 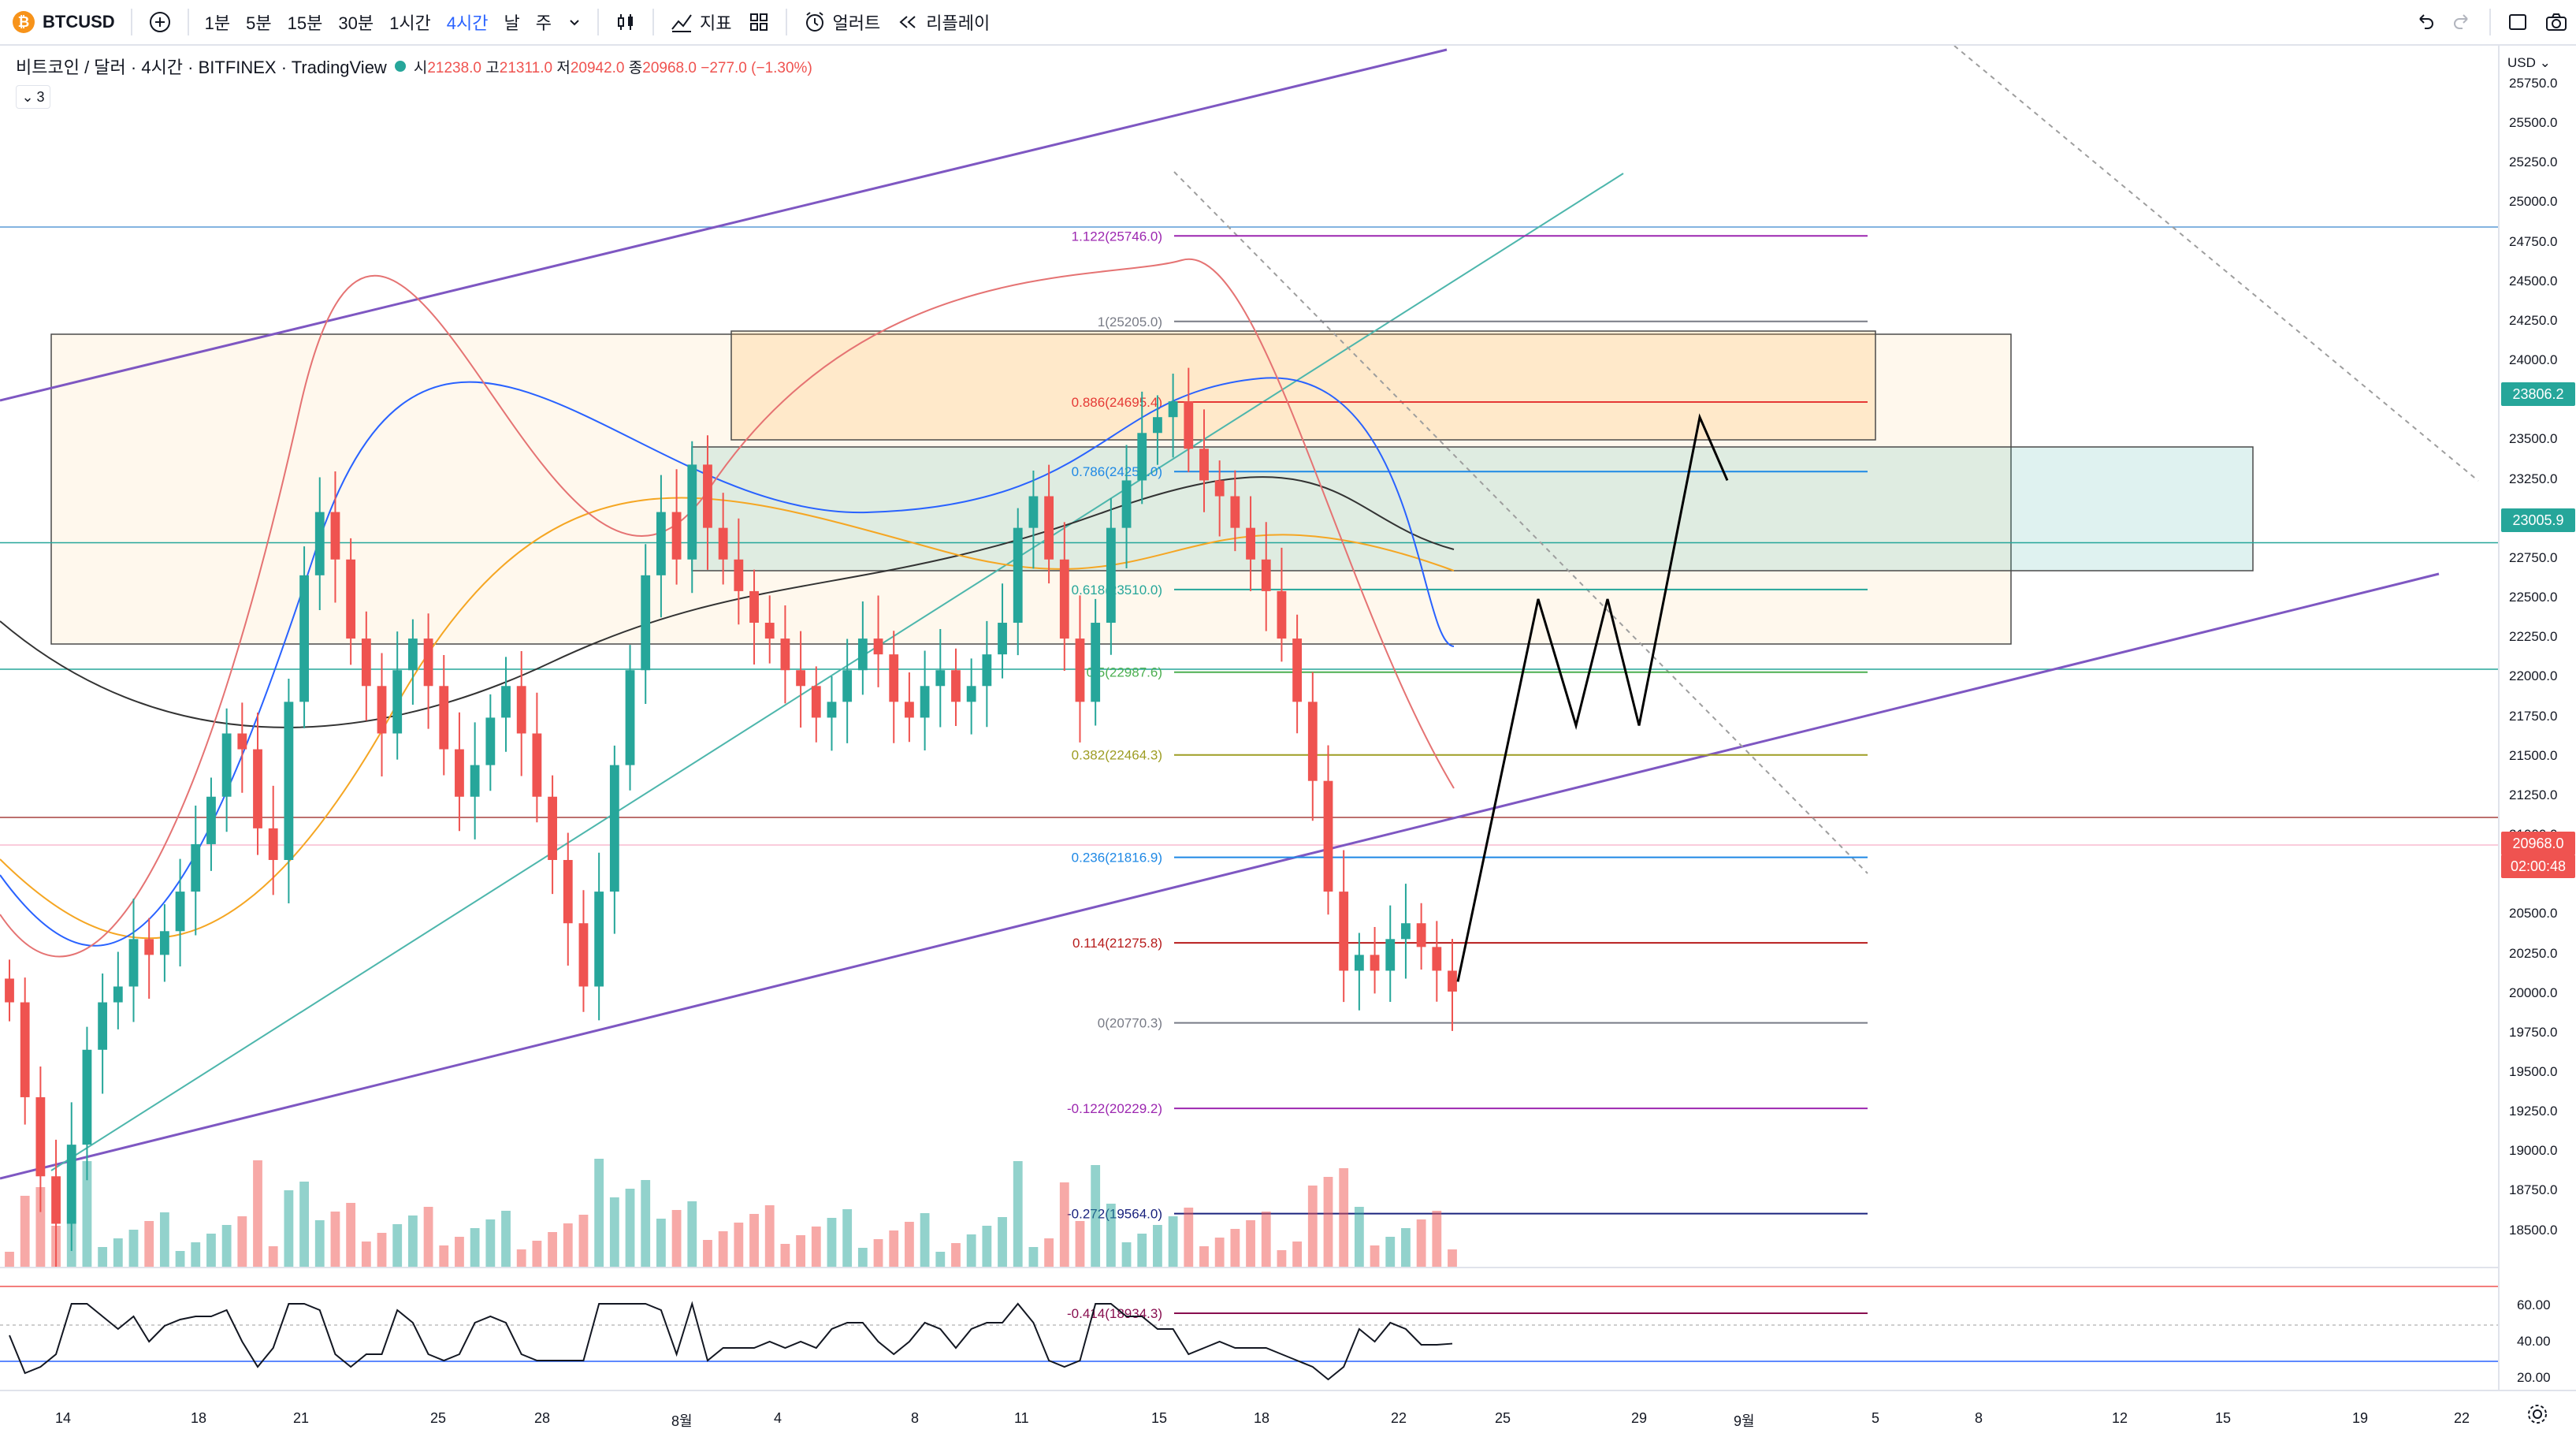 I want to click on layouts-button, so click(x=759, y=22).